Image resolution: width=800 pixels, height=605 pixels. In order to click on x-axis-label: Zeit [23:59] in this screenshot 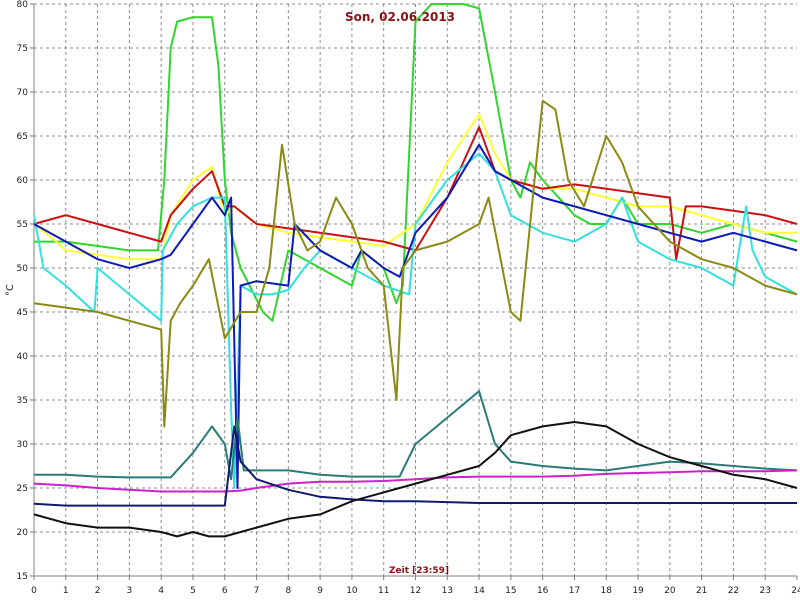, I will do `click(419, 571)`.